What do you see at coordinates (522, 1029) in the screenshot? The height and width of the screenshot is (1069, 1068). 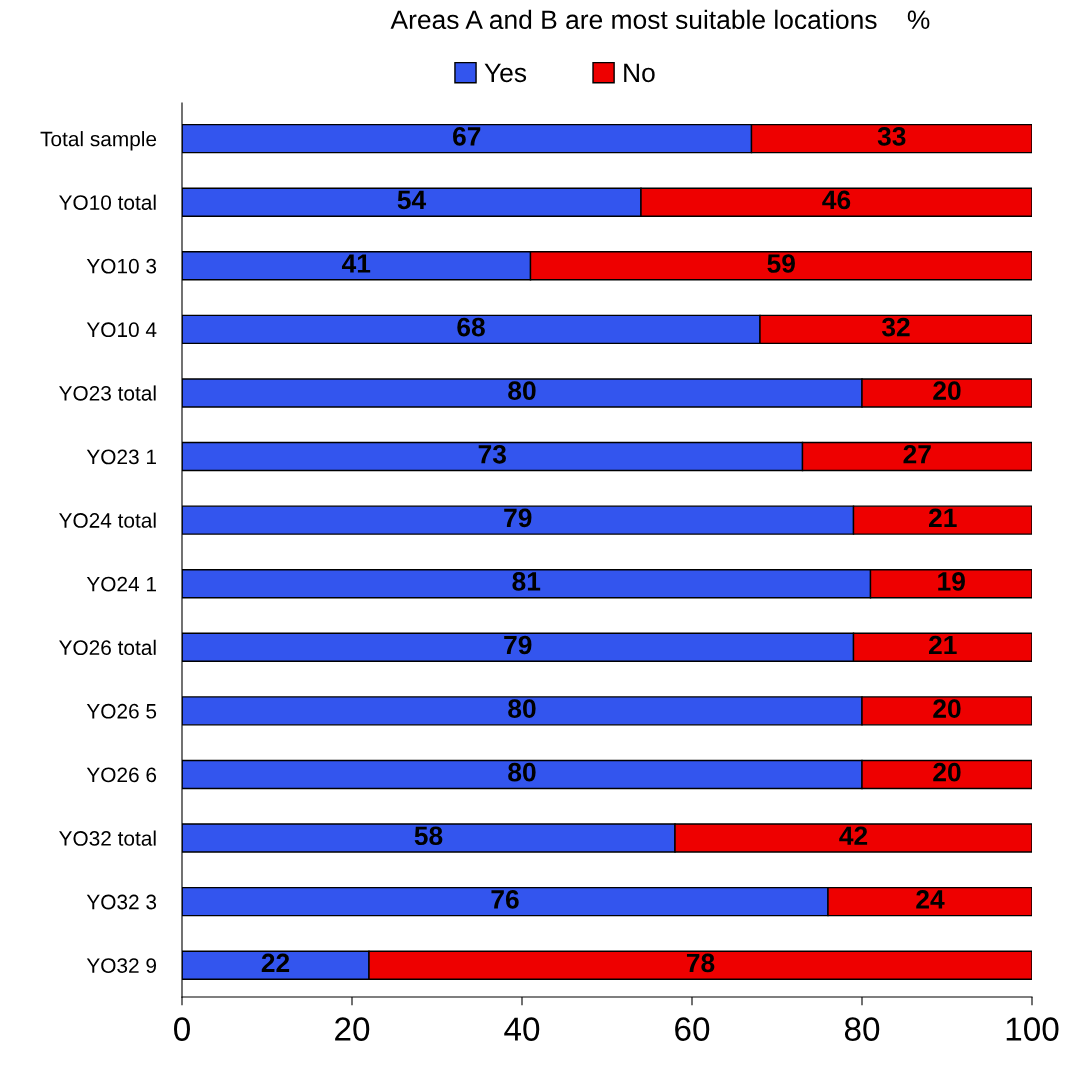 I see `x-tick-label: 40` at bounding box center [522, 1029].